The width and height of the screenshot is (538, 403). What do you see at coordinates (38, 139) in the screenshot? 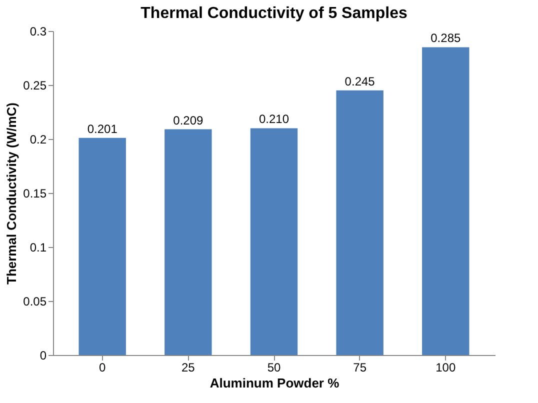
I see `y-tick-label: 0.2` at bounding box center [38, 139].